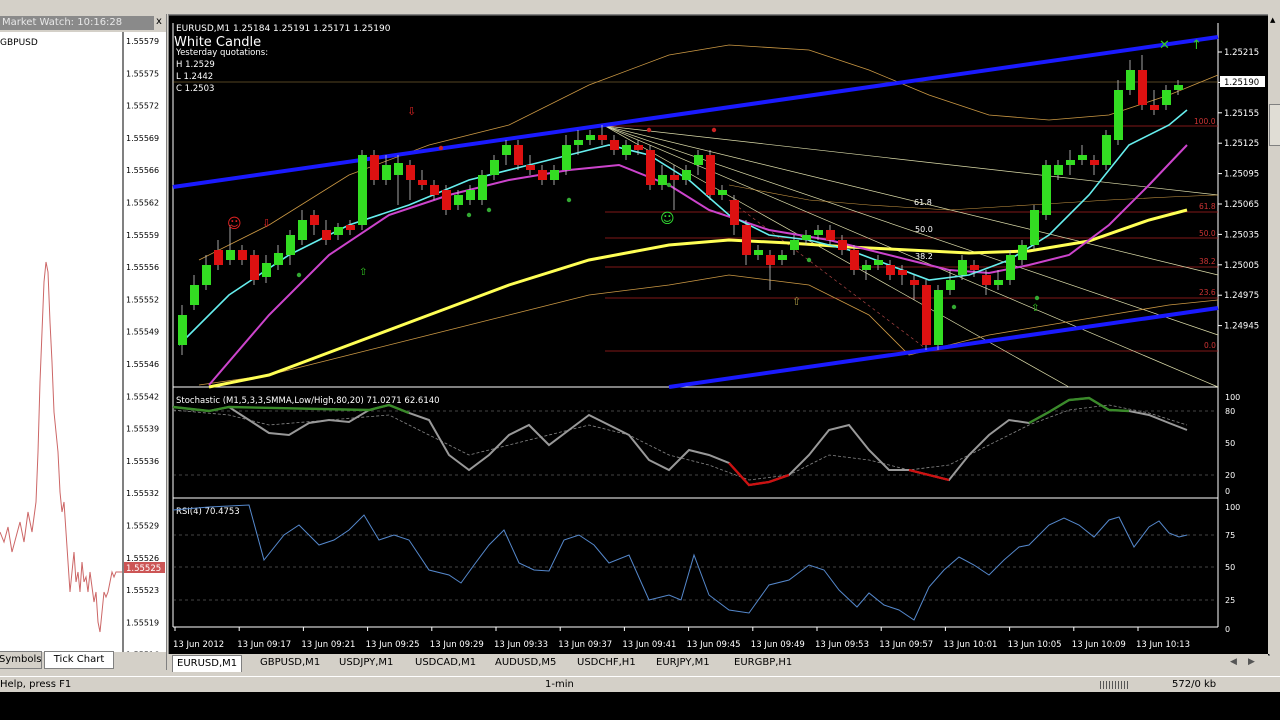 The width and height of the screenshot is (1280, 720). What do you see at coordinates (606, 662) in the screenshot?
I see `tab-usdchf-h1: USDCHF,H1` at bounding box center [606, 662].